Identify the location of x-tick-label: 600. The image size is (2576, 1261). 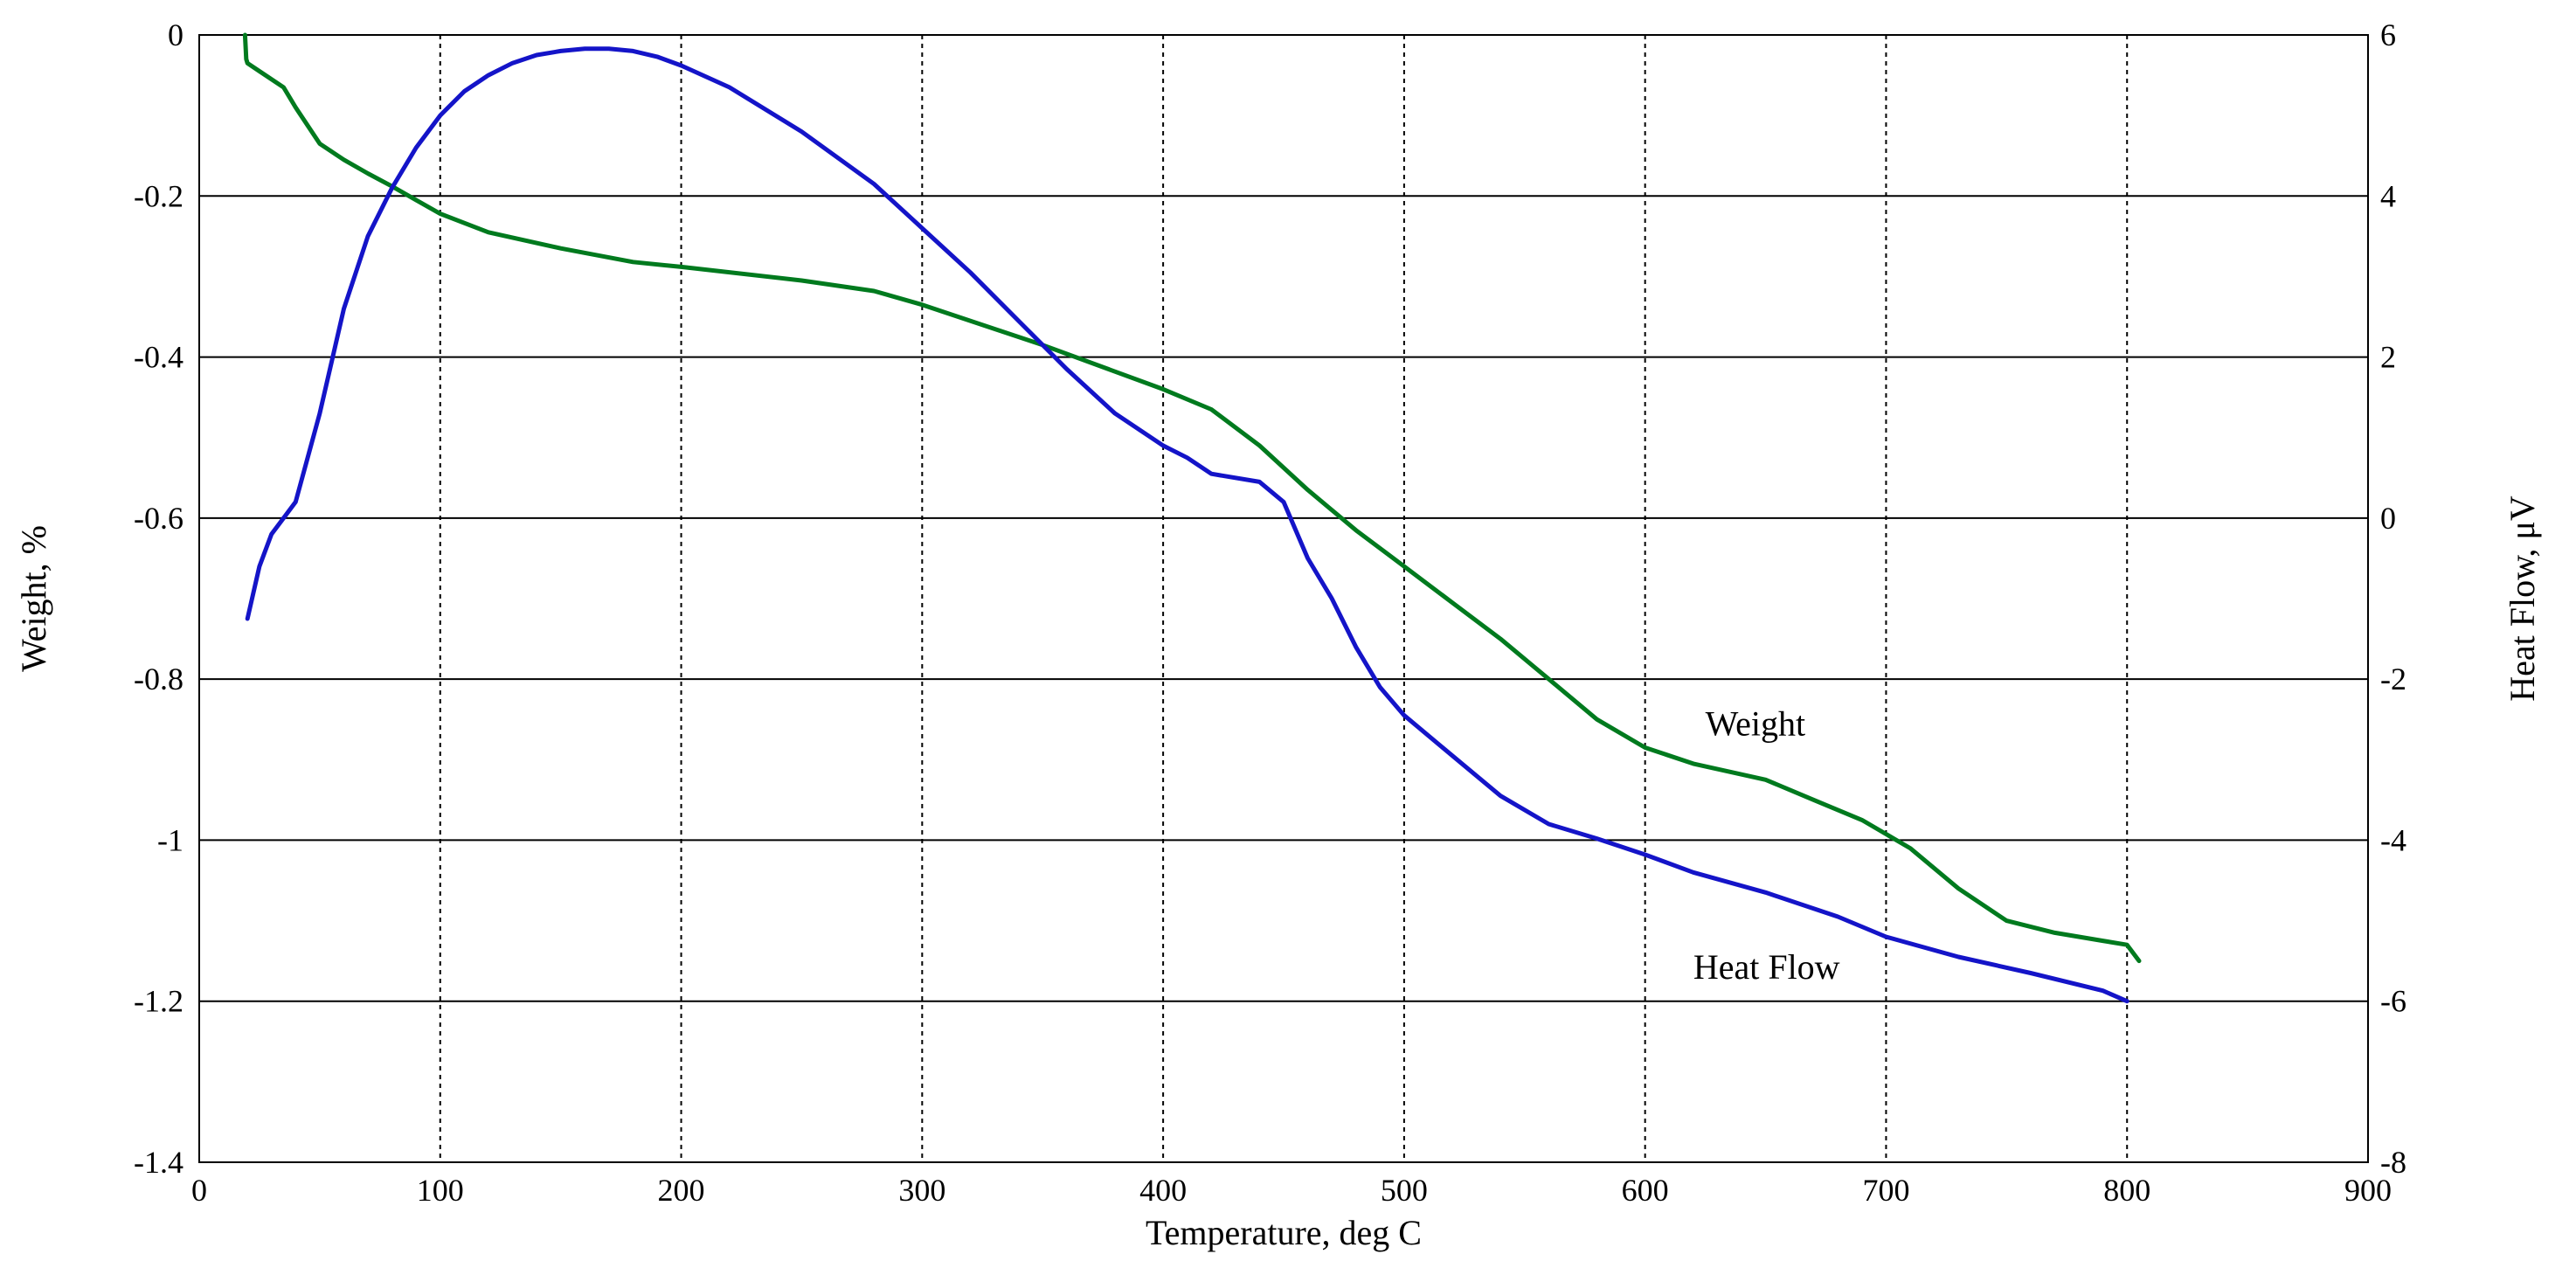
(1645, 1190).